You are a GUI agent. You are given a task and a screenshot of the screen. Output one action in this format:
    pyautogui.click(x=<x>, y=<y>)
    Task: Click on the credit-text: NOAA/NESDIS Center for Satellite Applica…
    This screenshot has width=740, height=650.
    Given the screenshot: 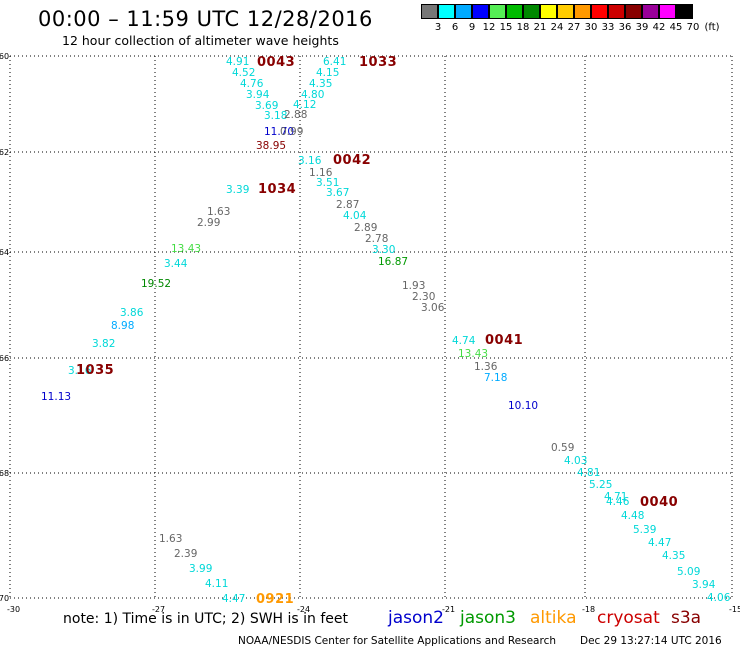 What is the action you would take?
    pyautogui.click(x=397, y=641)
    